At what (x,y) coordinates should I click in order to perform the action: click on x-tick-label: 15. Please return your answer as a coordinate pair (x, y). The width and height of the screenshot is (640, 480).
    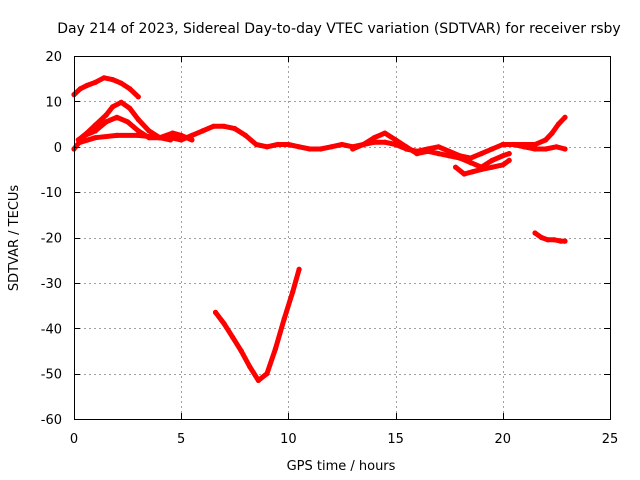
    Looking at the image, I should click on (395, 439).